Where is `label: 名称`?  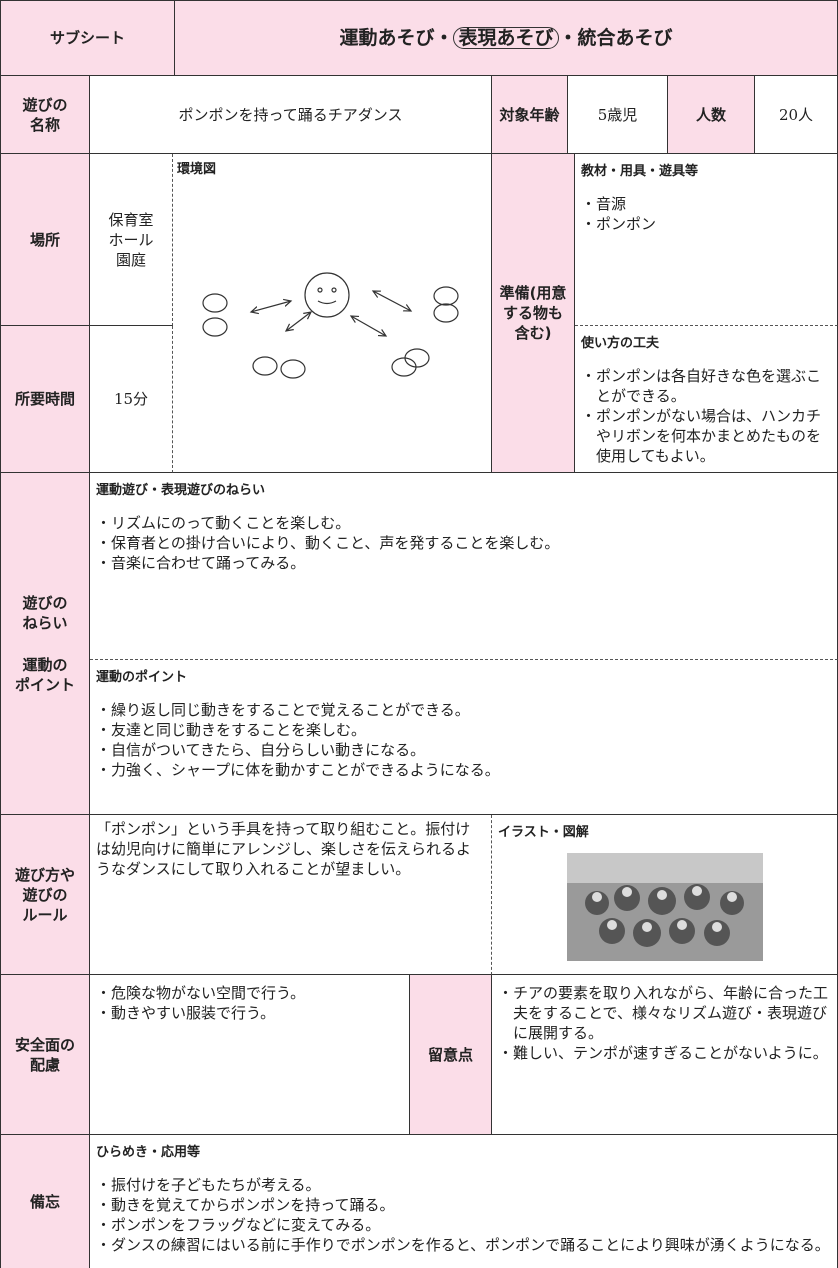
label: 名称 is located at coordinates (44, 124).